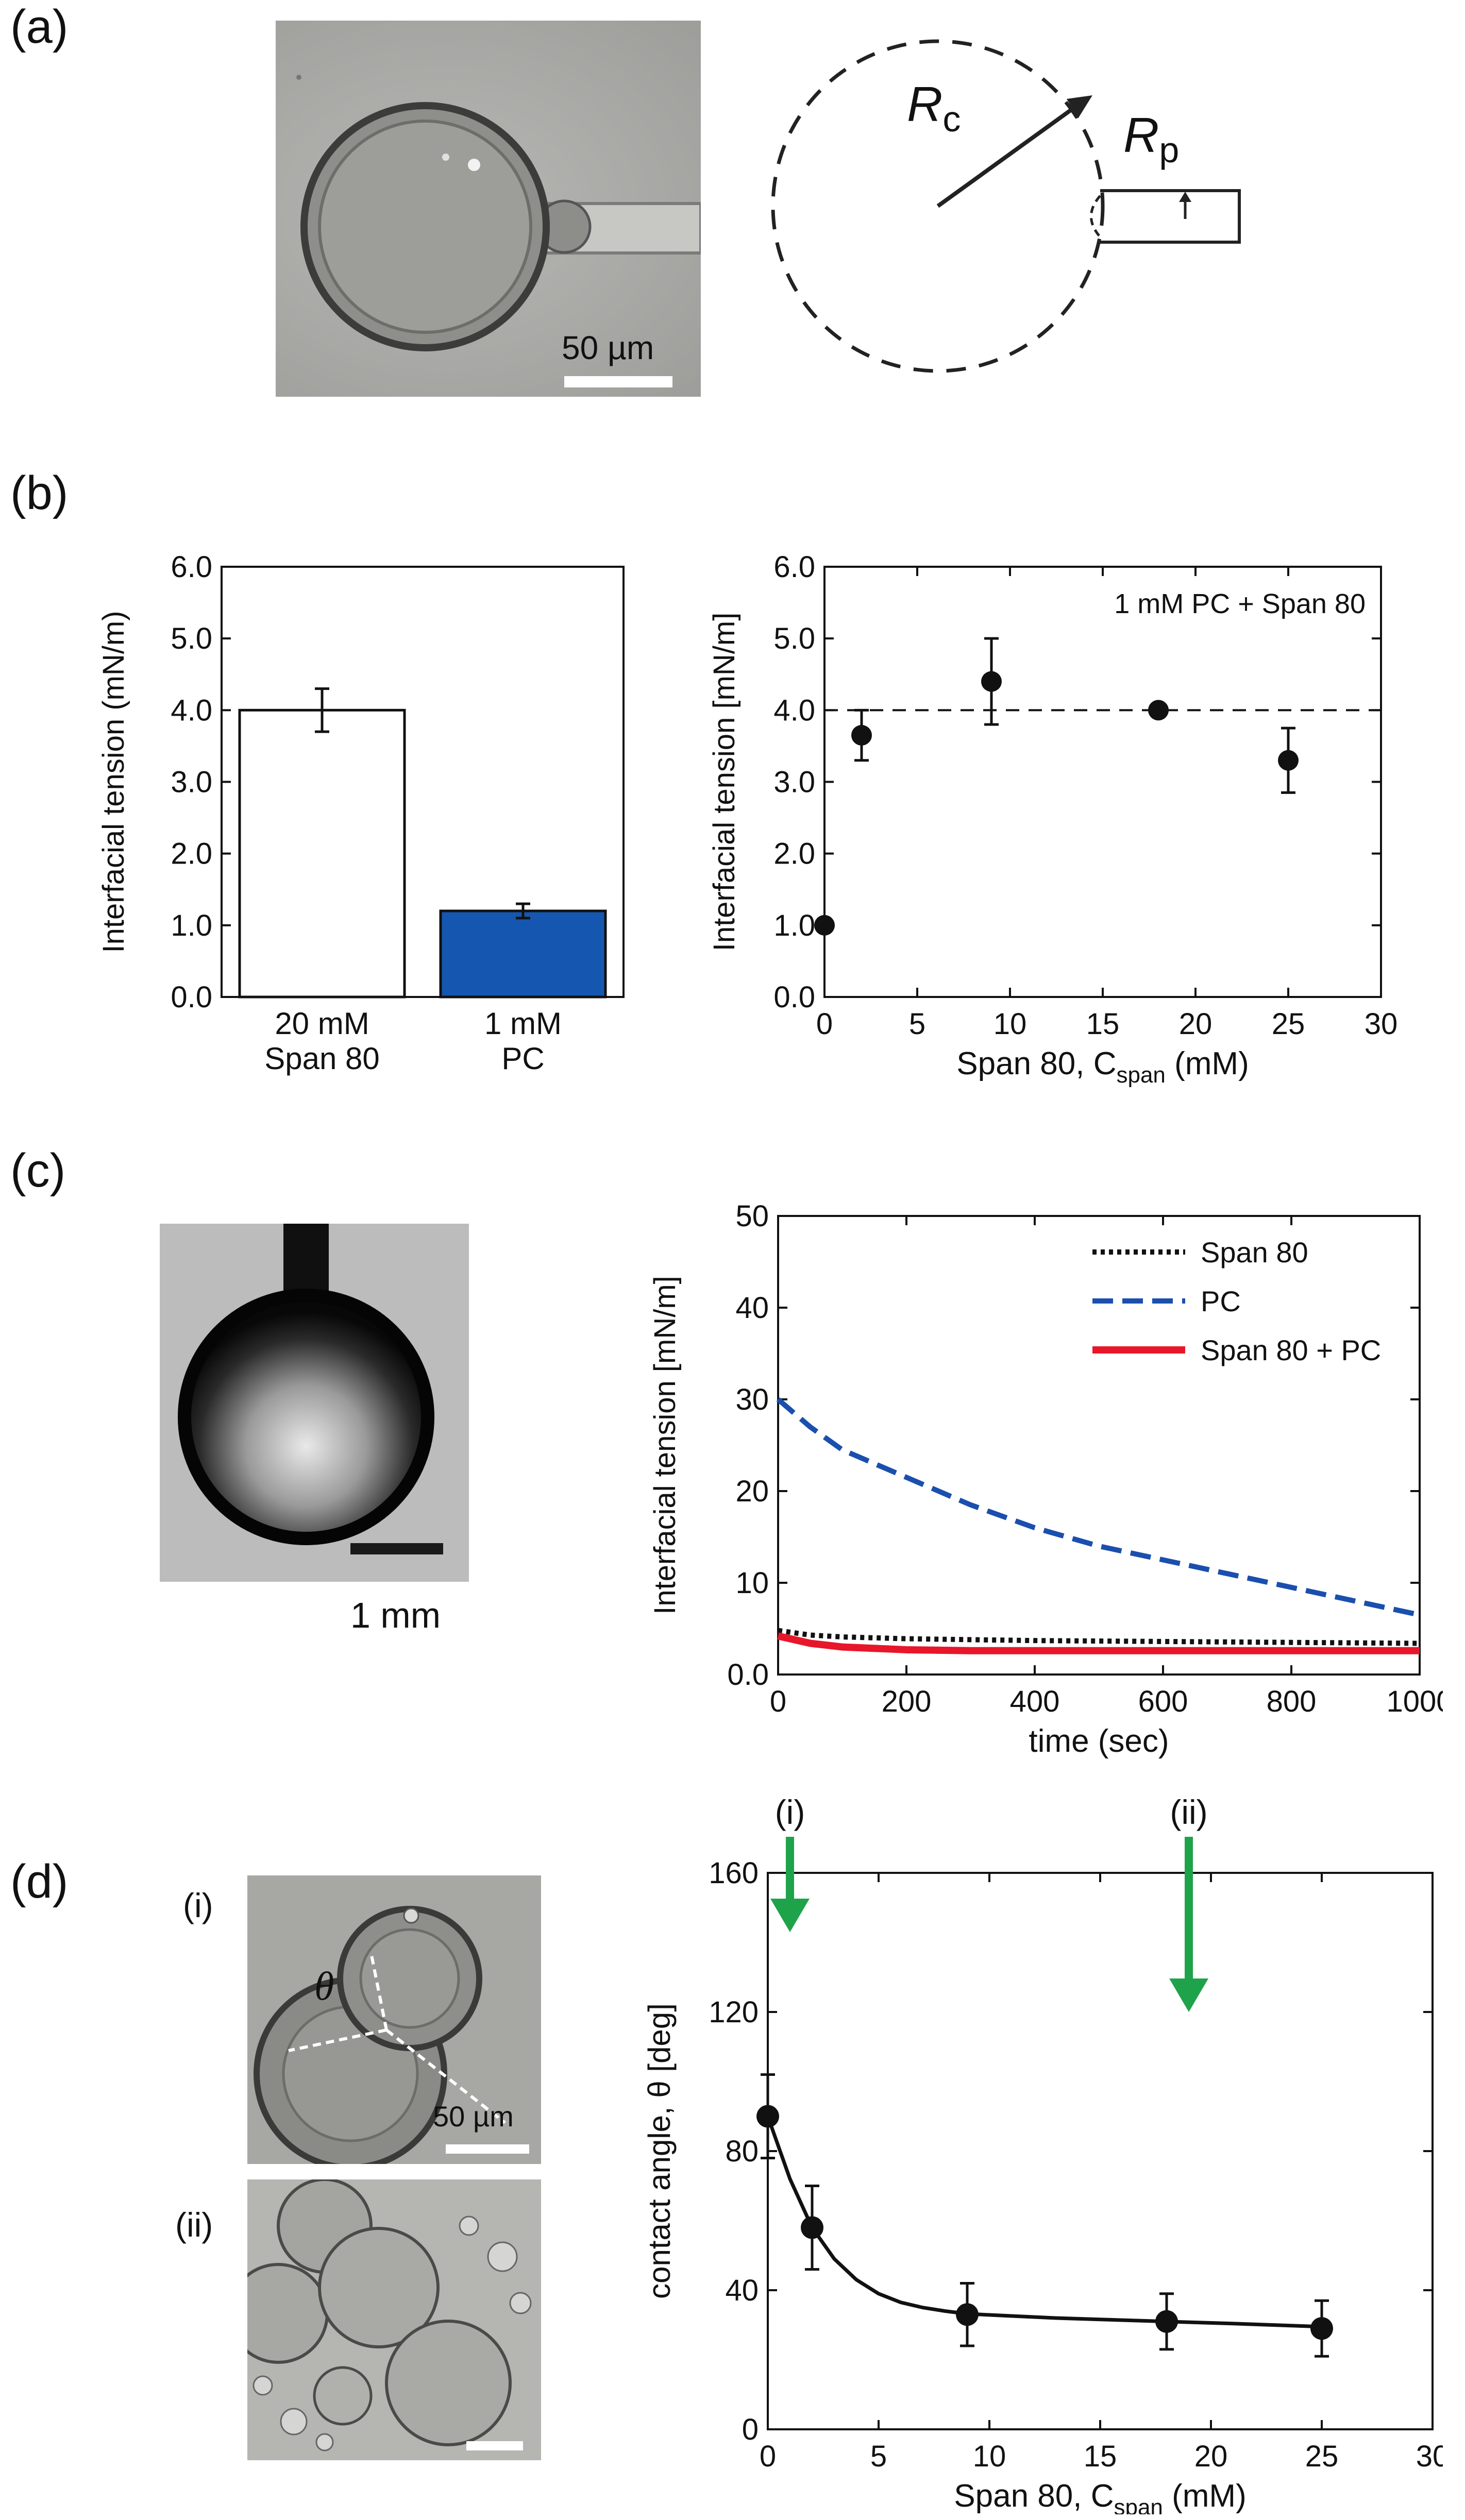 This screenshot has width=1465, height=2520. I want to click on x-tick-label: 1000, so click(1415, 1701).